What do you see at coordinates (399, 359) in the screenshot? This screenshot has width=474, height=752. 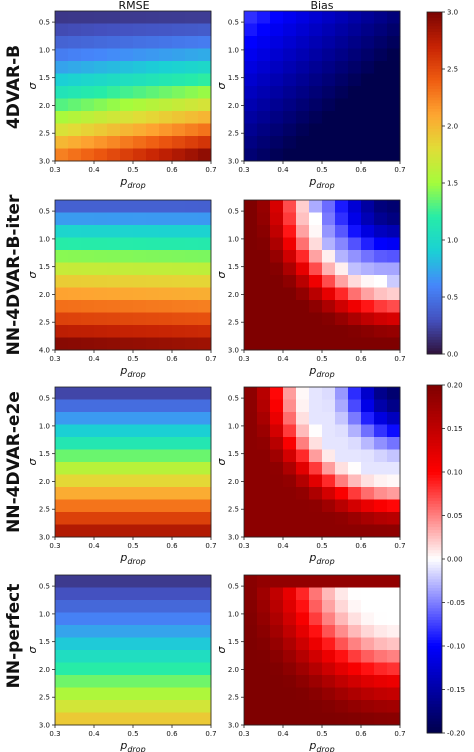 I see `x-tick-label: 0.7` at bounding box center [399, 359].